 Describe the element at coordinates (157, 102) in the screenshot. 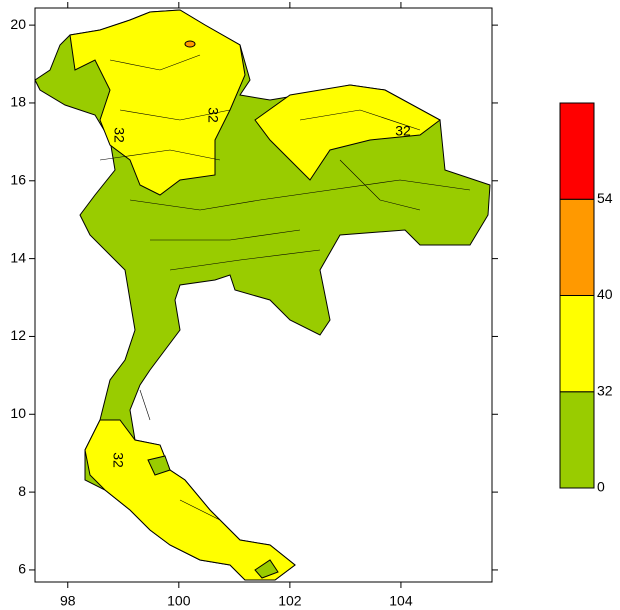

I see `region-mid-north` at that location.